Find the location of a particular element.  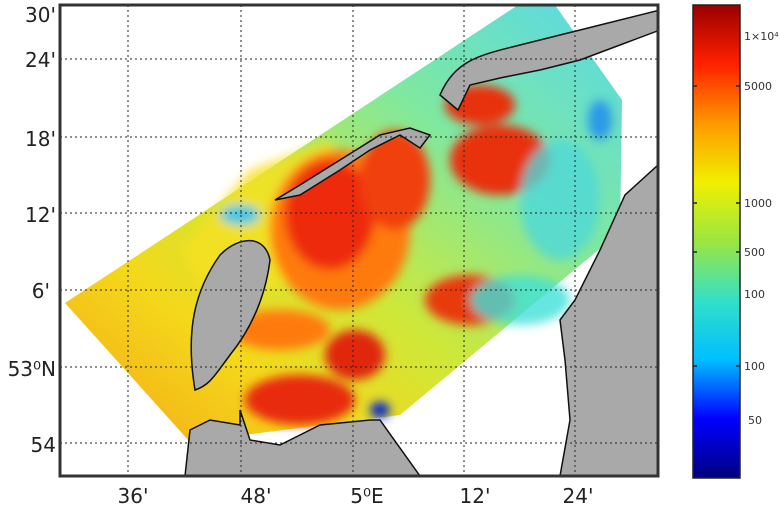

lat-tick: 54 is located at coordinates (43, 445).